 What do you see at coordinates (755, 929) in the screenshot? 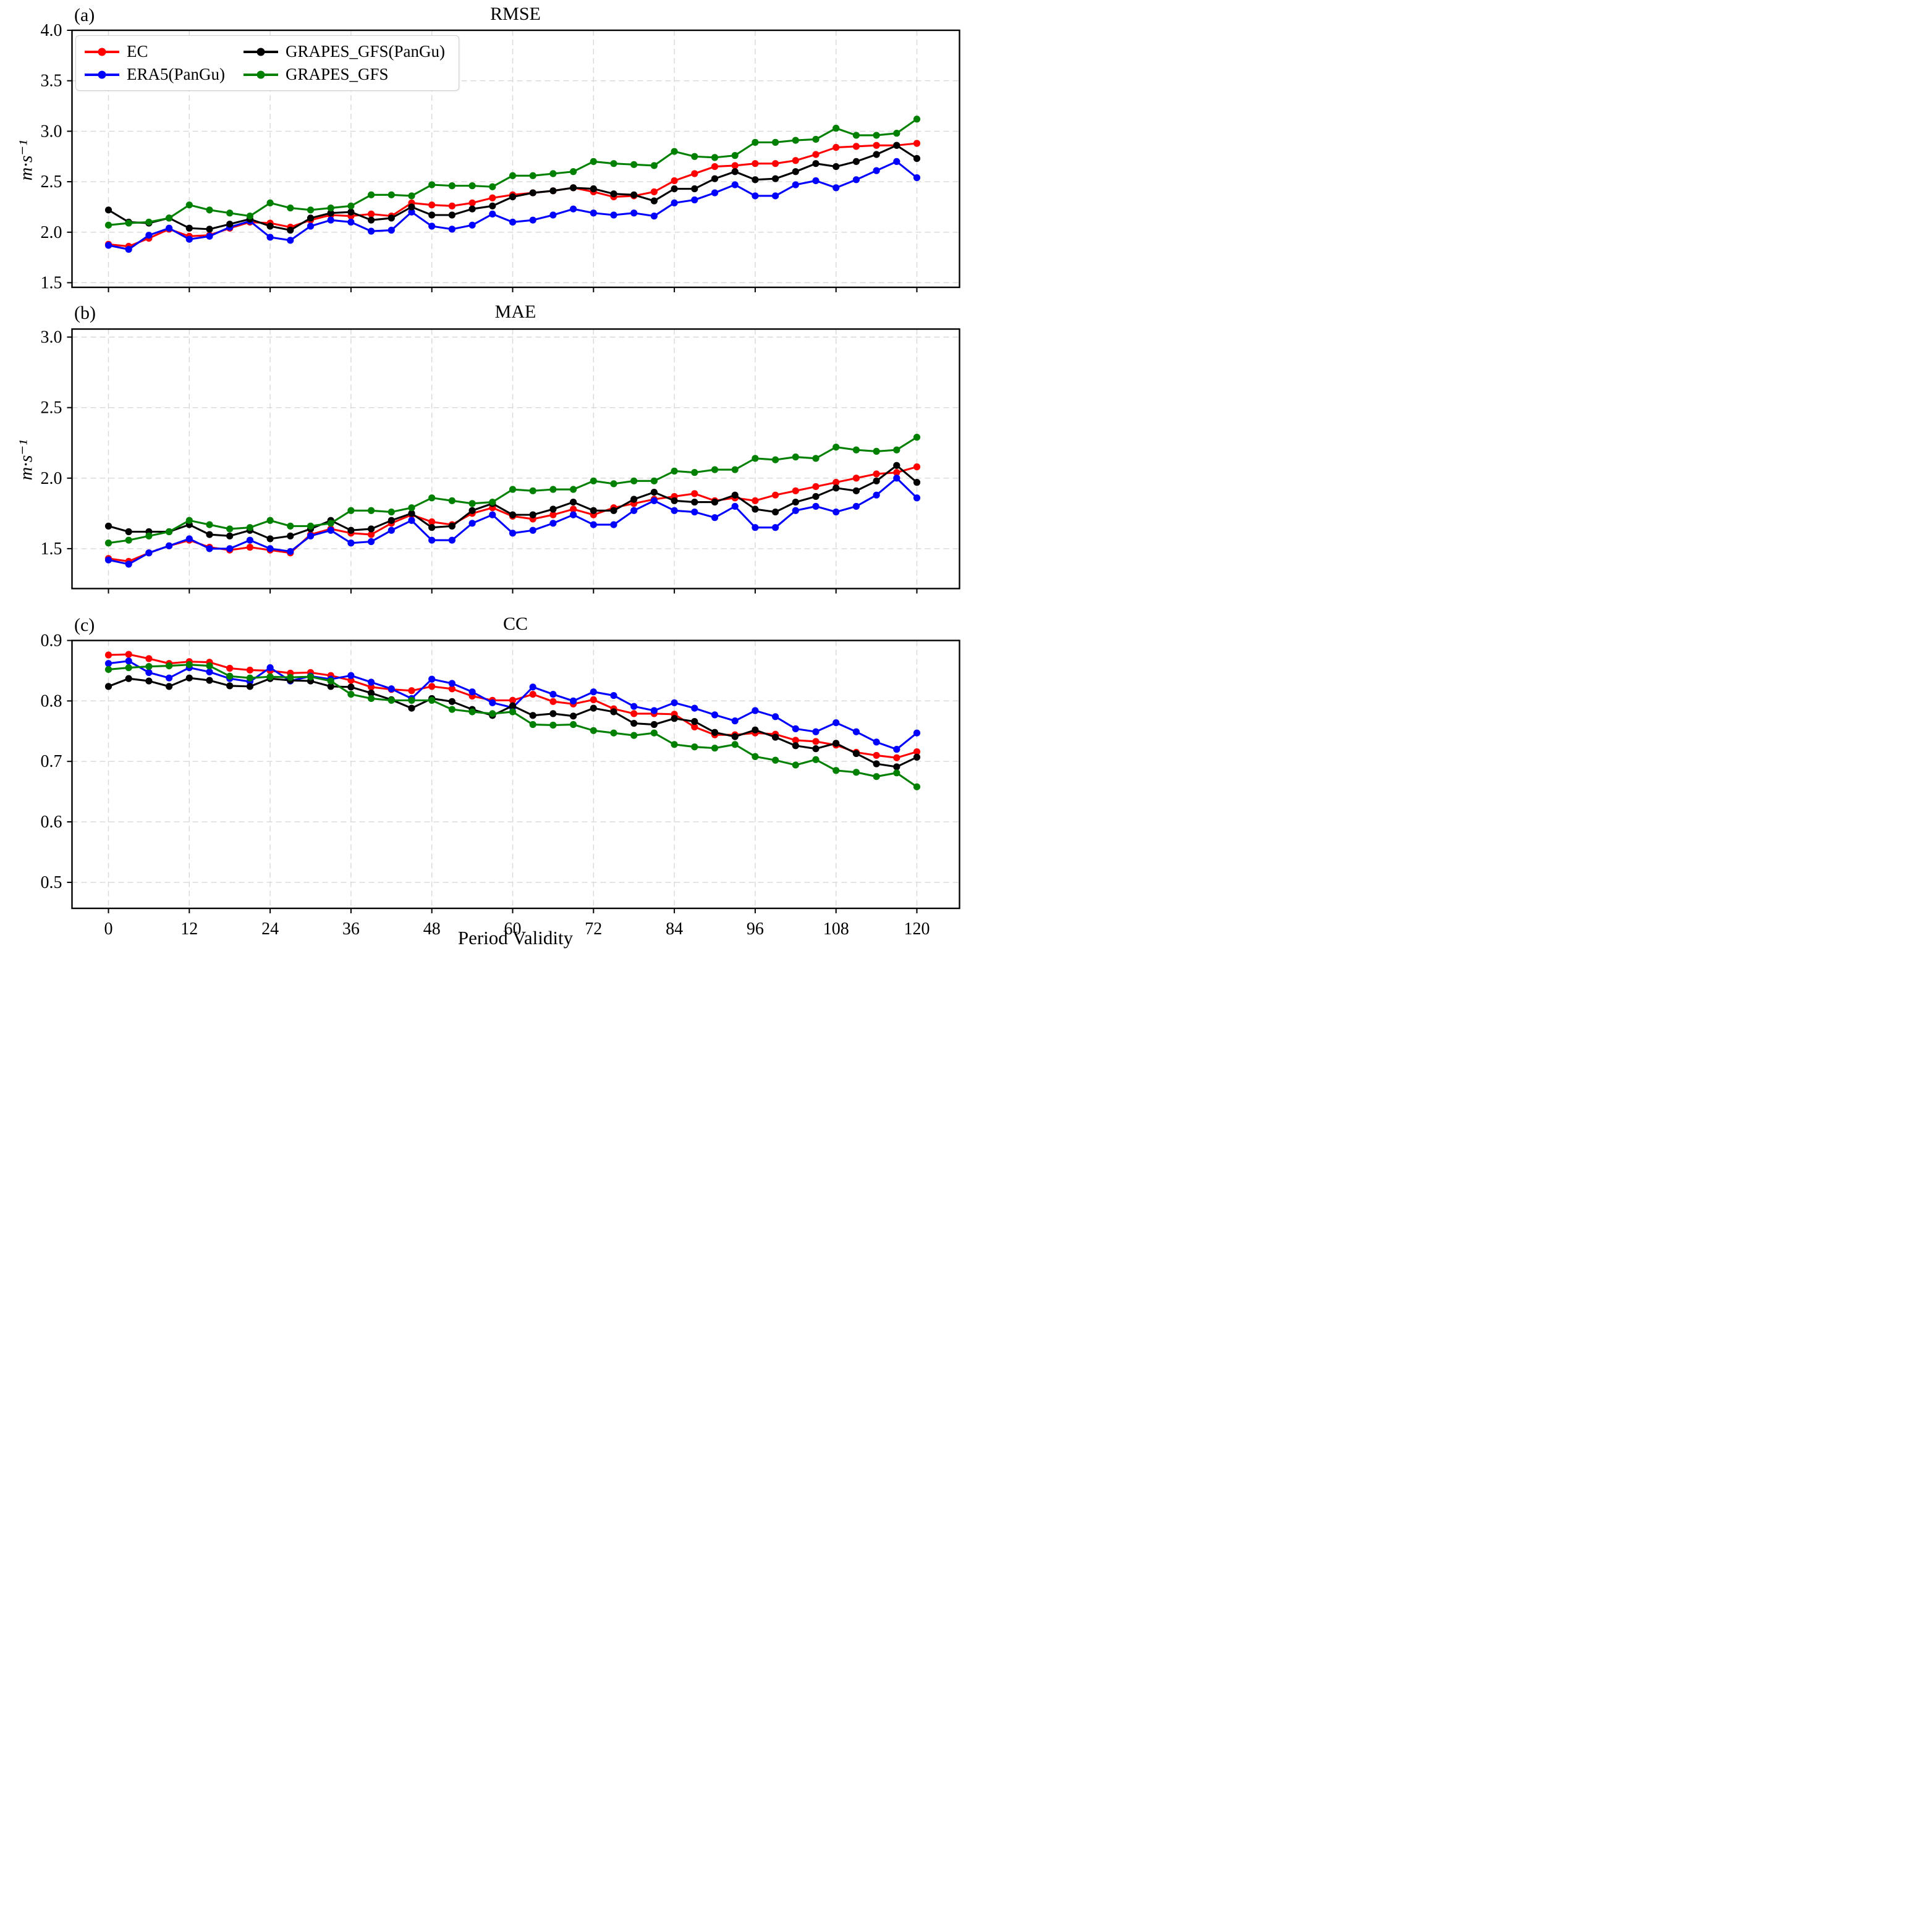
I see `svg-text: 96` at bounding box center [755, 929].